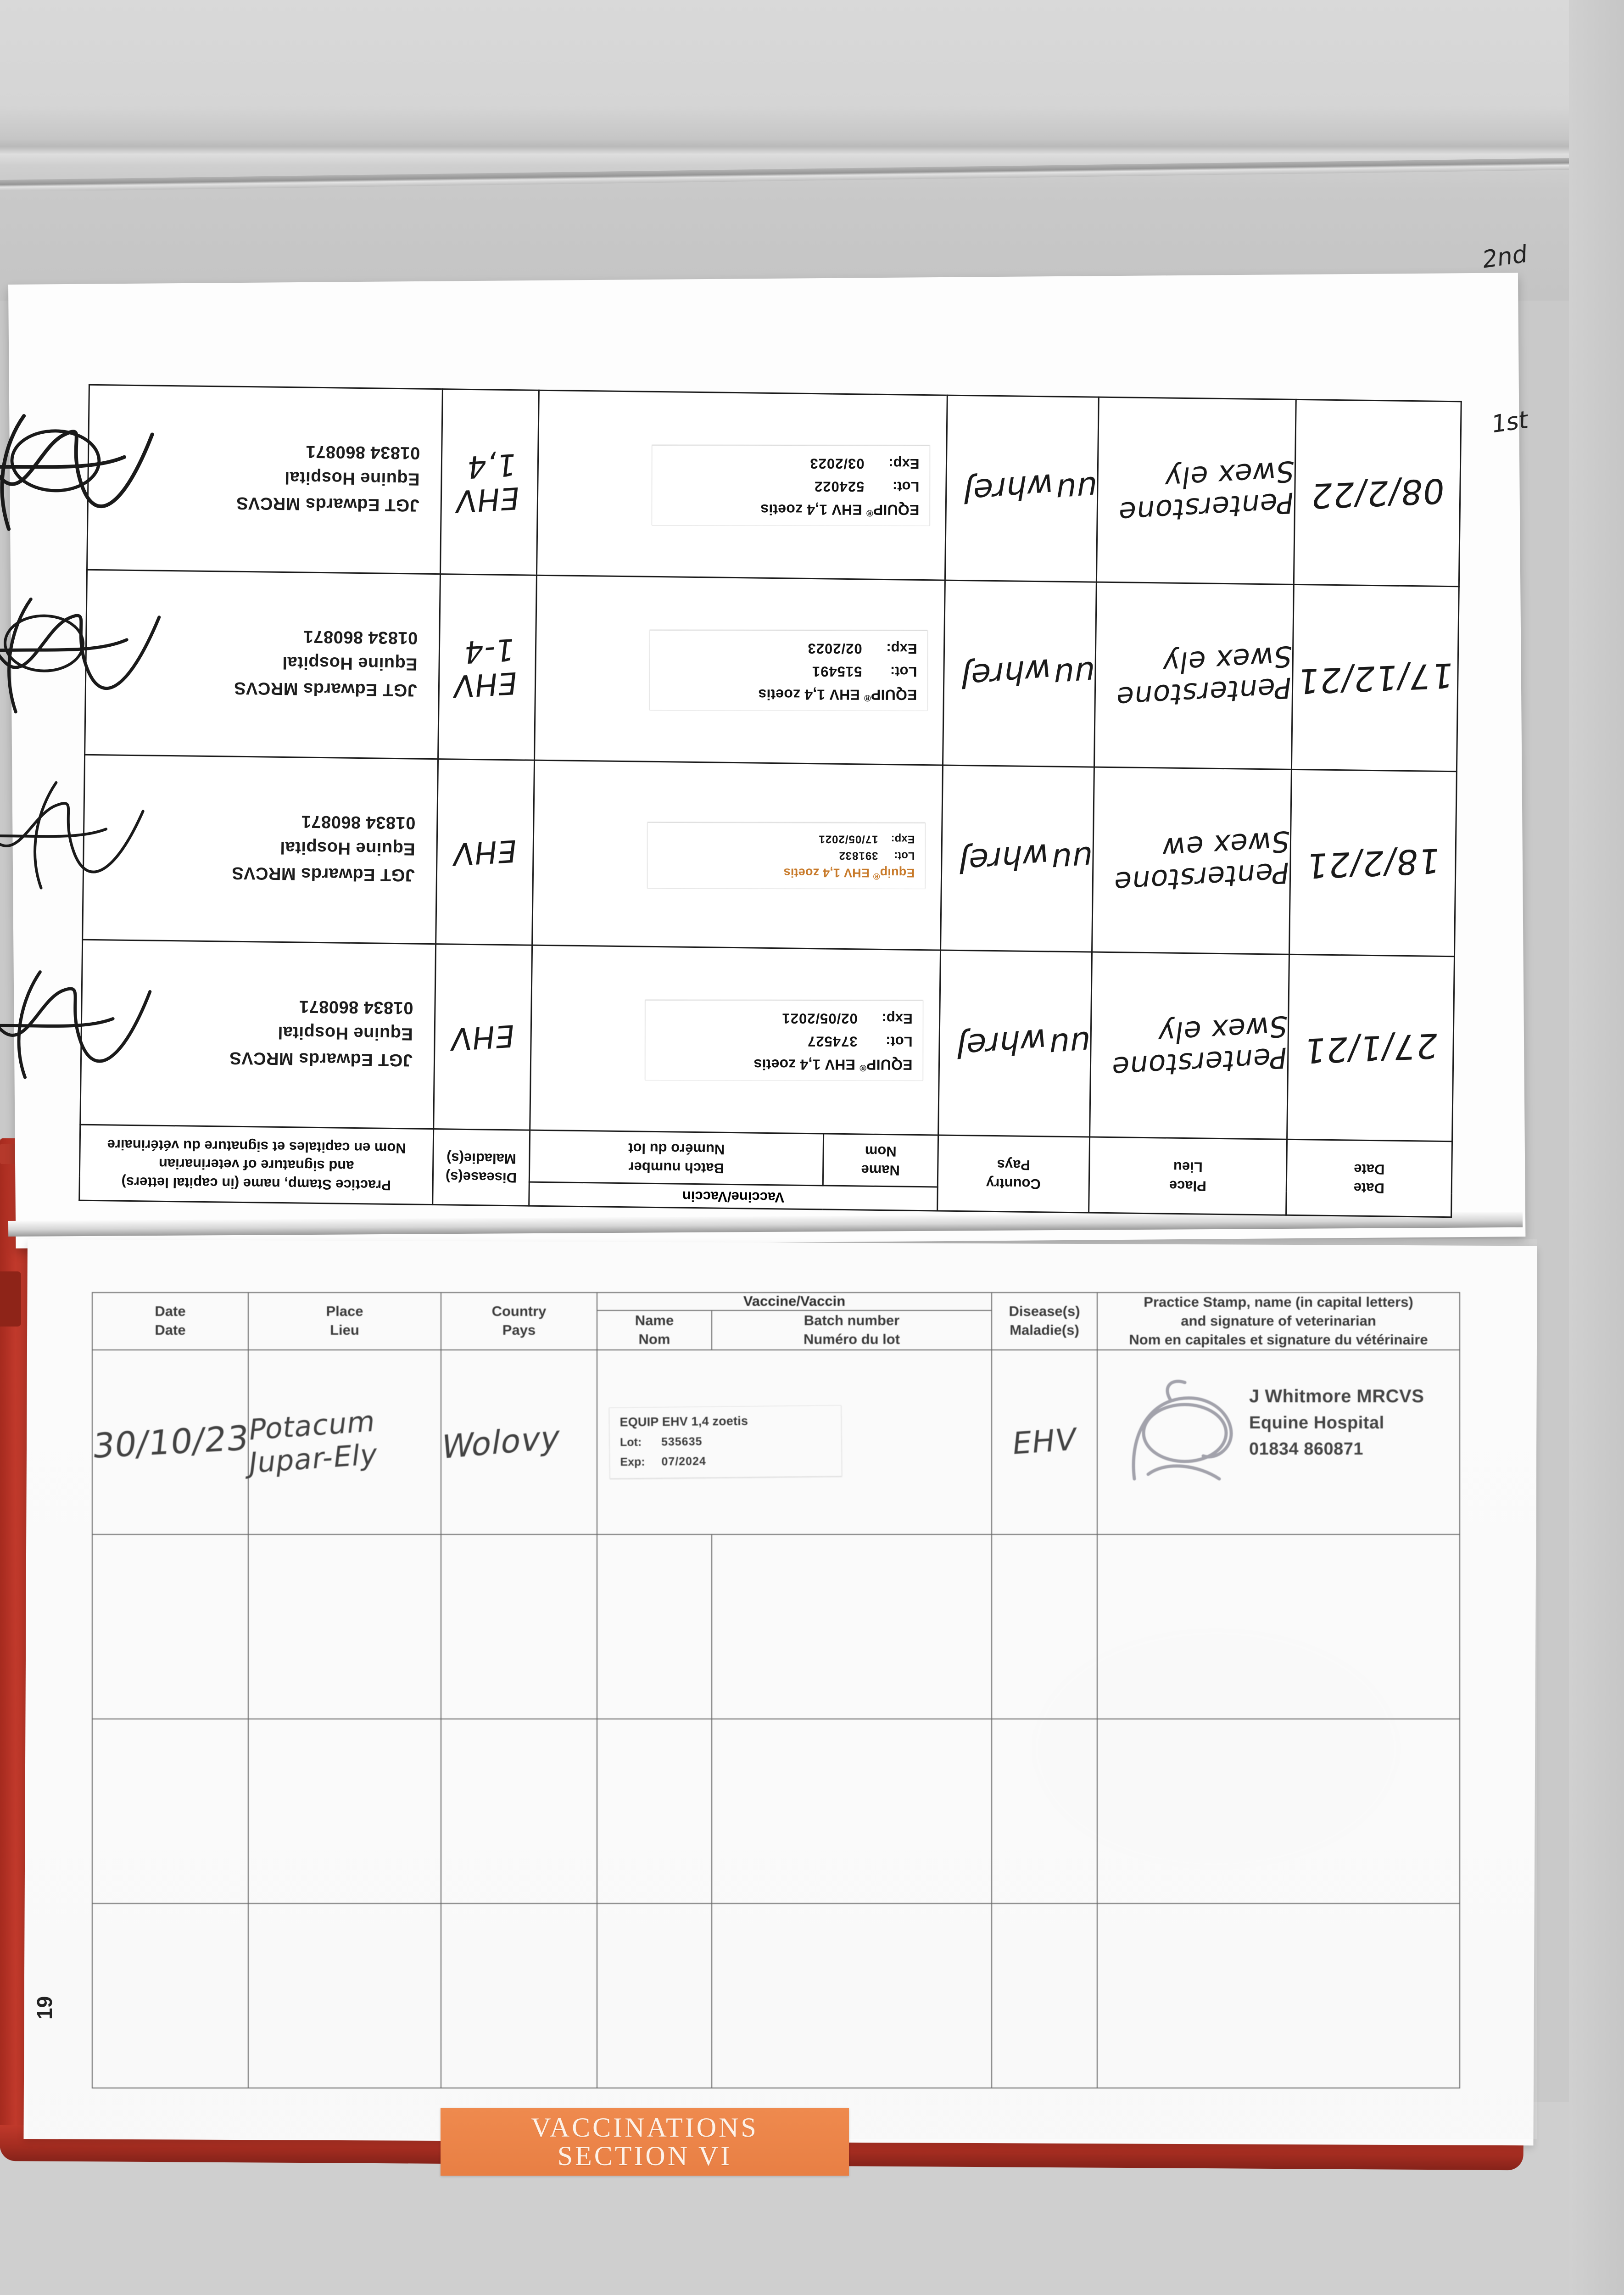  Describe the element at coordinates (1225, 845) in the screenshot. I see `handwritten-place-line2: Swex ew` at that location.